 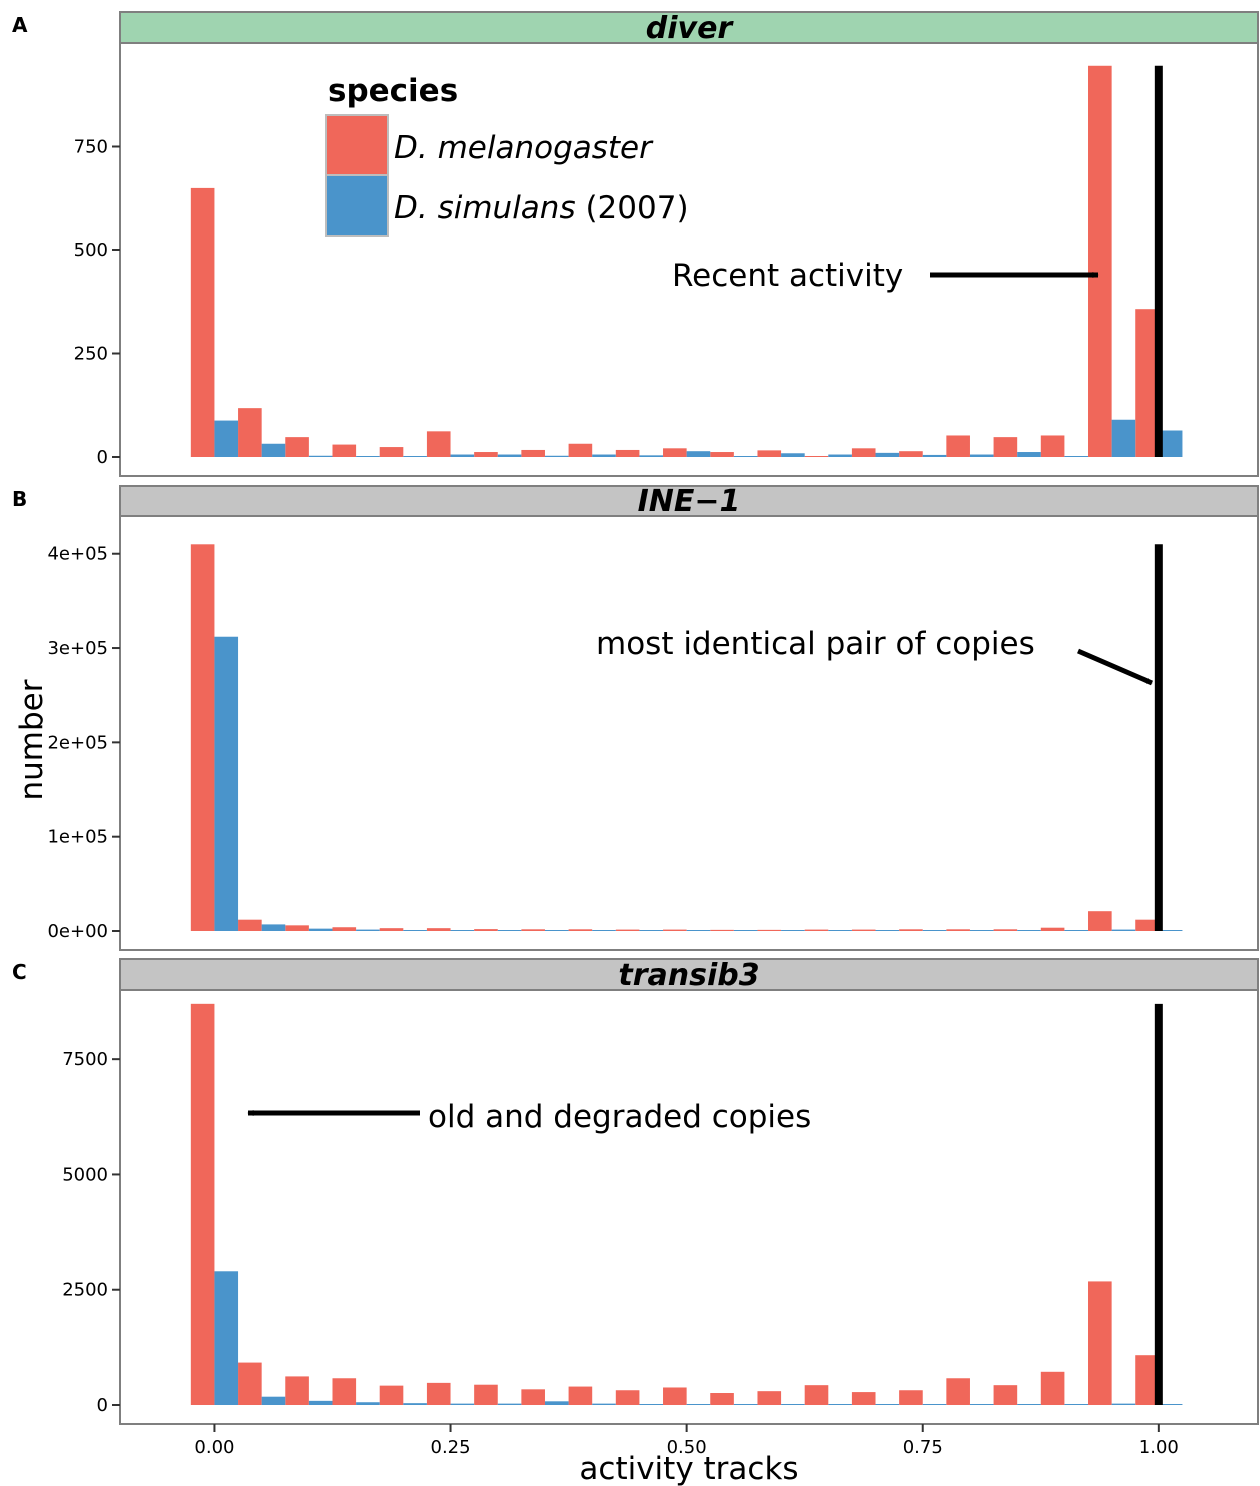 I want to click on legend-title: species, so click(x=393, y=91).